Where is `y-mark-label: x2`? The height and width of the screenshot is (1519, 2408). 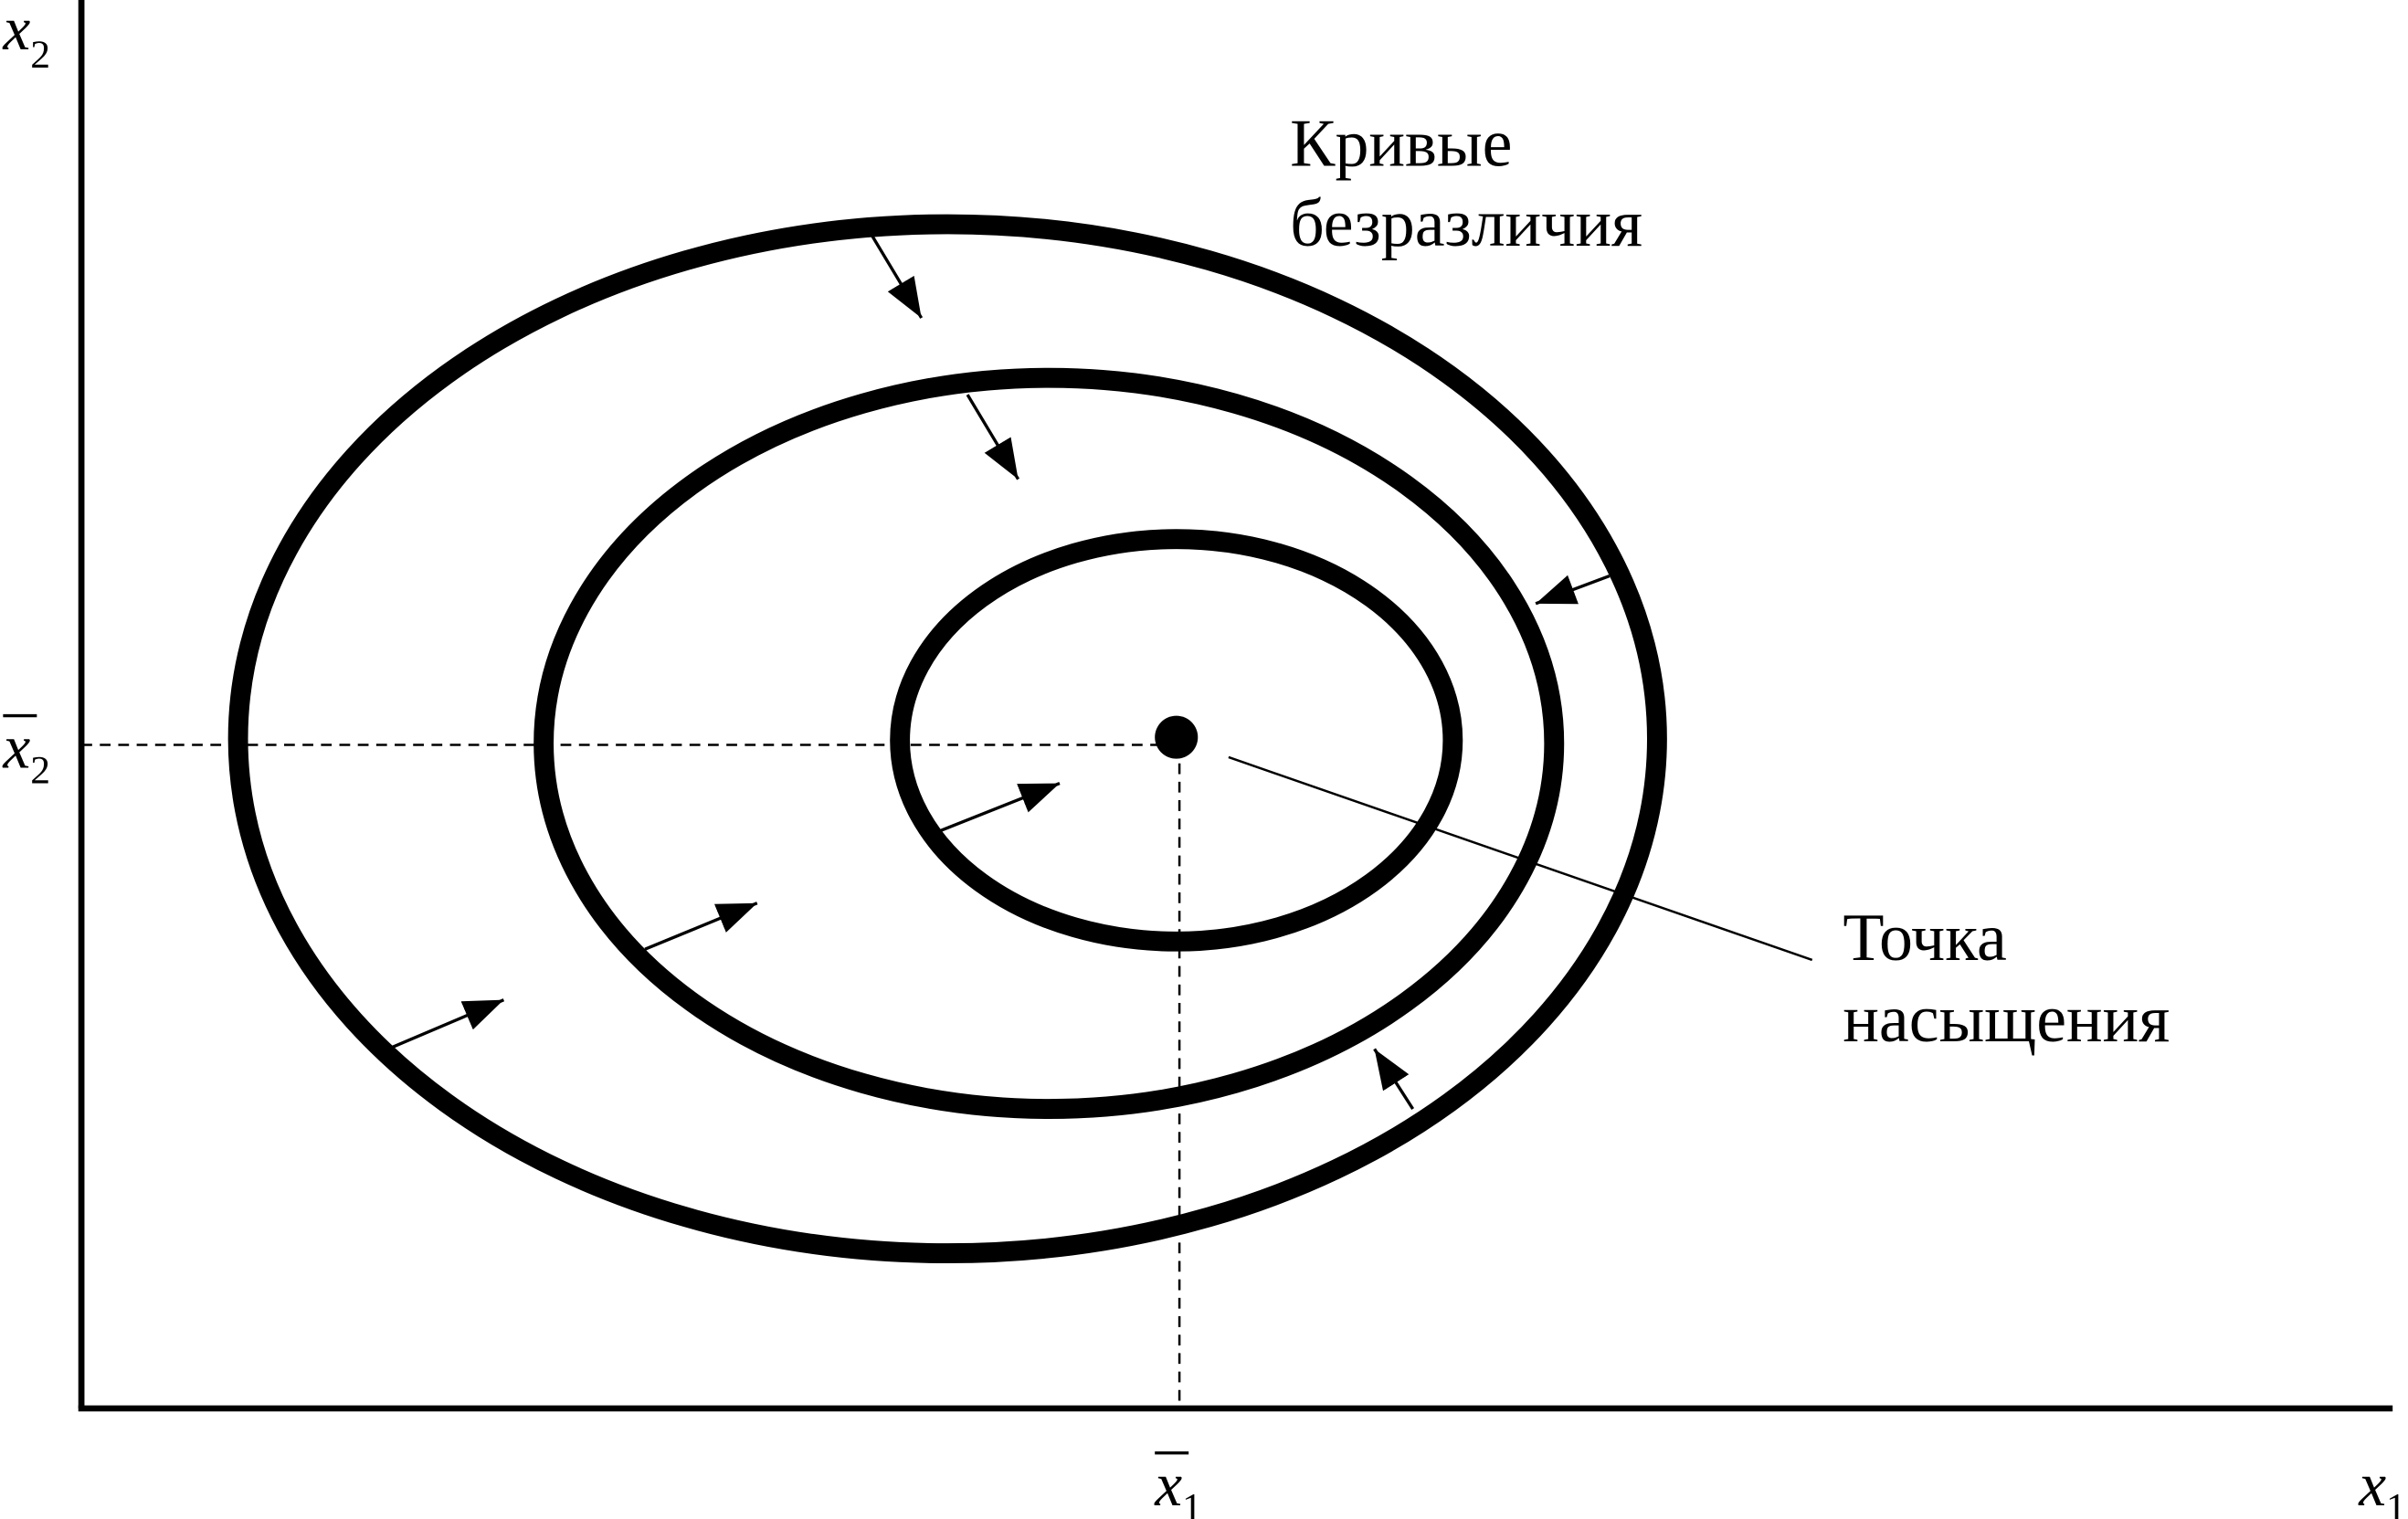
y-mark-label: x2 is located at coordinates (26, 753).